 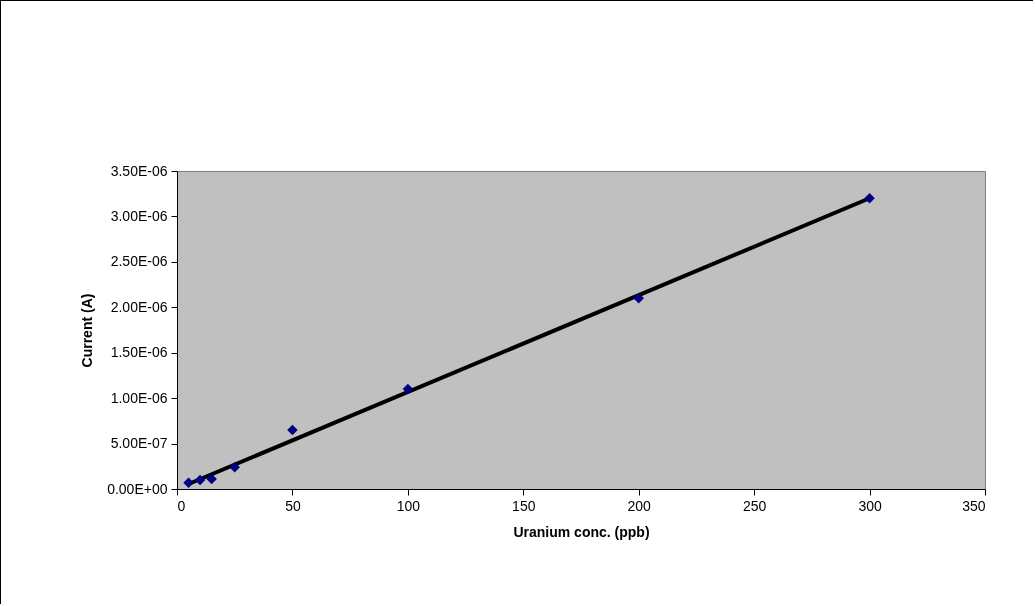 What do you see at coordinates (639, 505) in the screenshot?
I see `x-tick-label: 200` at bounding box center [639, 505].